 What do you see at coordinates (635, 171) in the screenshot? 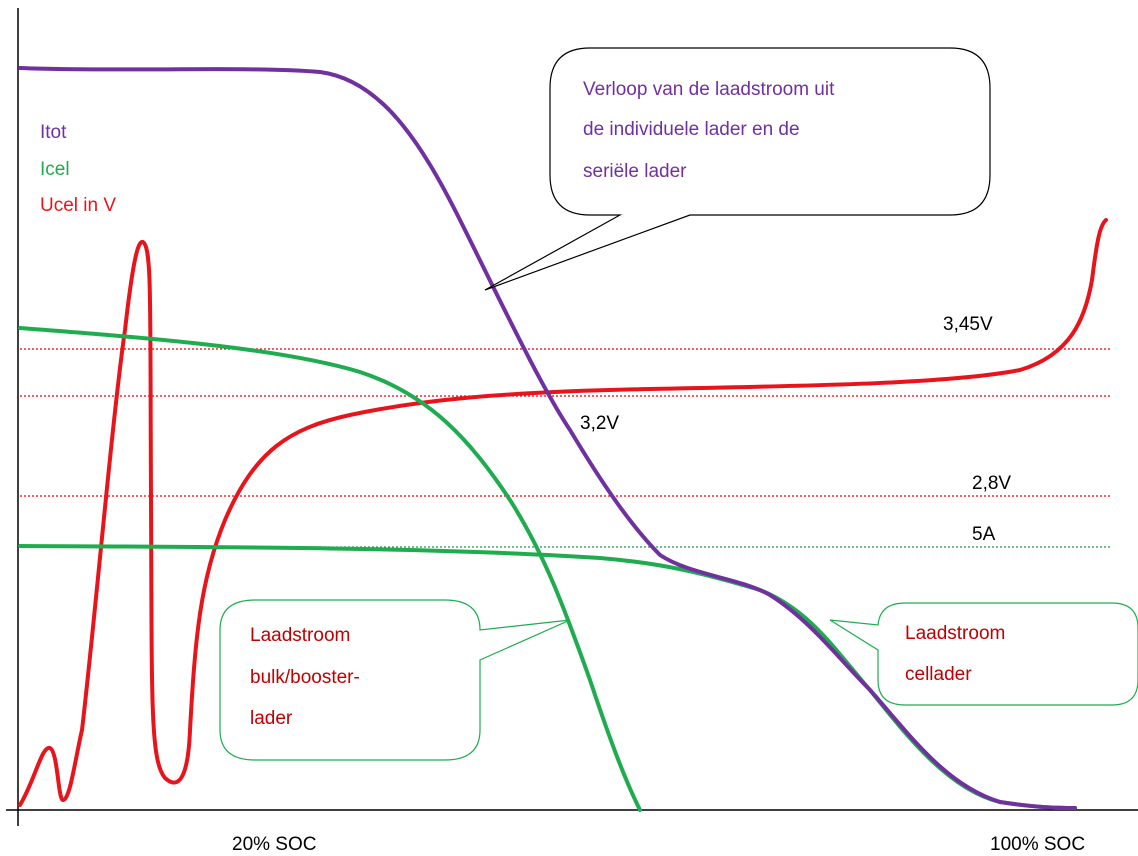
I see `callout-text: seriële lader` at bounding box center [635, 171].